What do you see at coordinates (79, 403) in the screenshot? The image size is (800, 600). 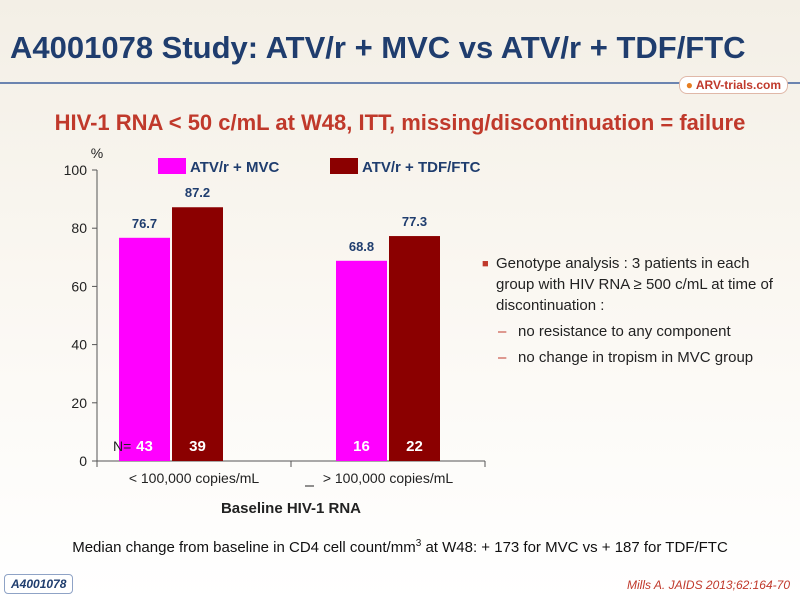 I see `y-tick-label: 20` at bounding box center [79, 403].